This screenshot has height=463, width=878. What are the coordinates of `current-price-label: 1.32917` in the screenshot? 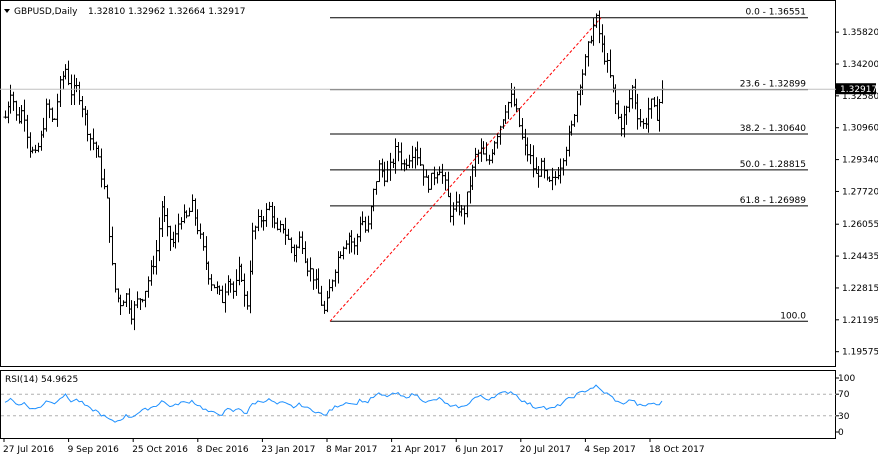 It's located at (858, 90).